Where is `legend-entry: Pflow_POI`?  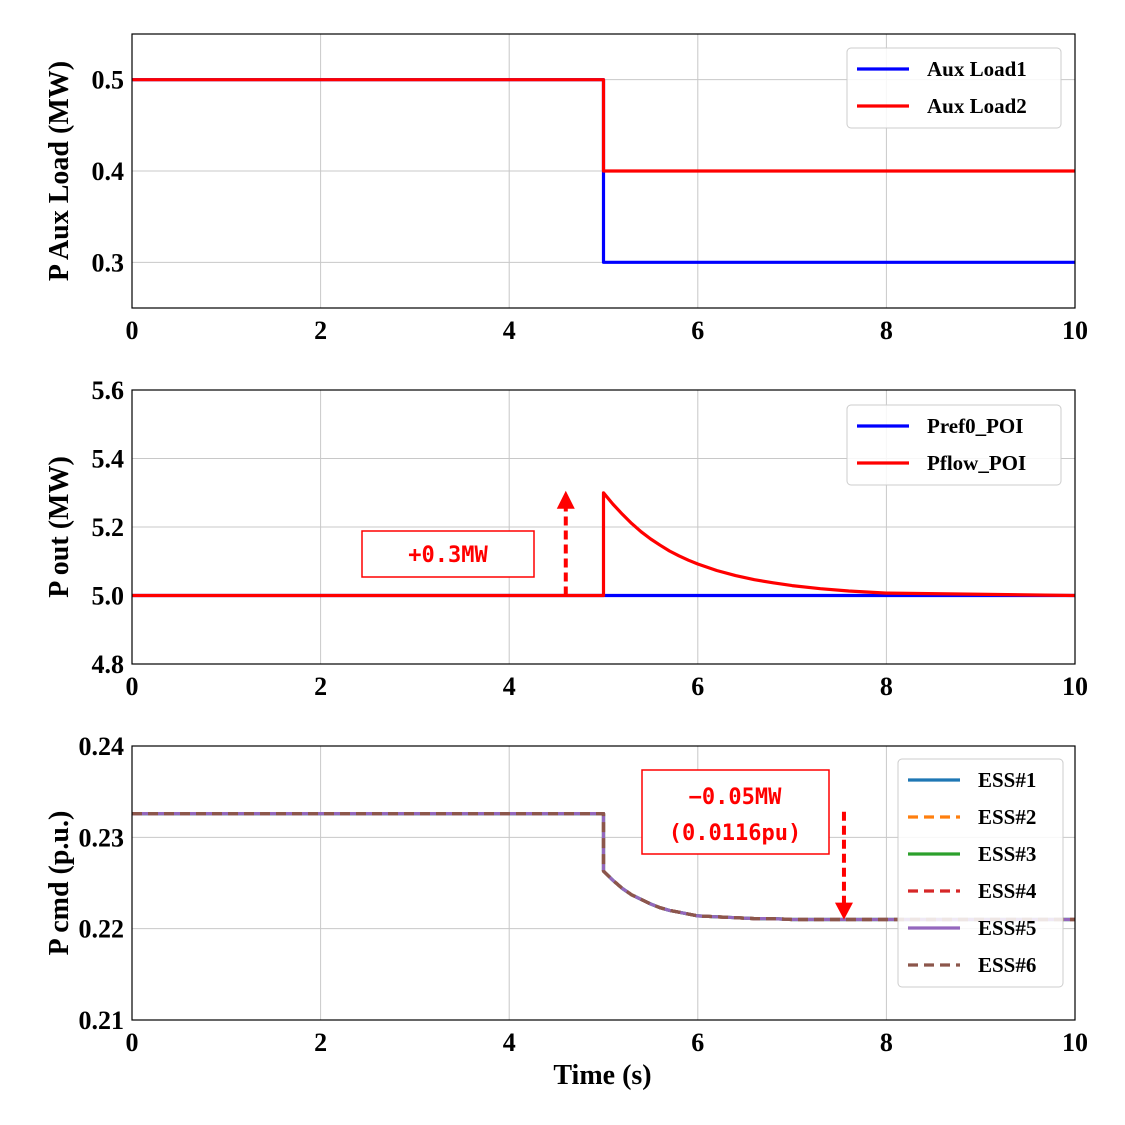
legend-entry: Pflow_POI is located at coordinates (976, 463).